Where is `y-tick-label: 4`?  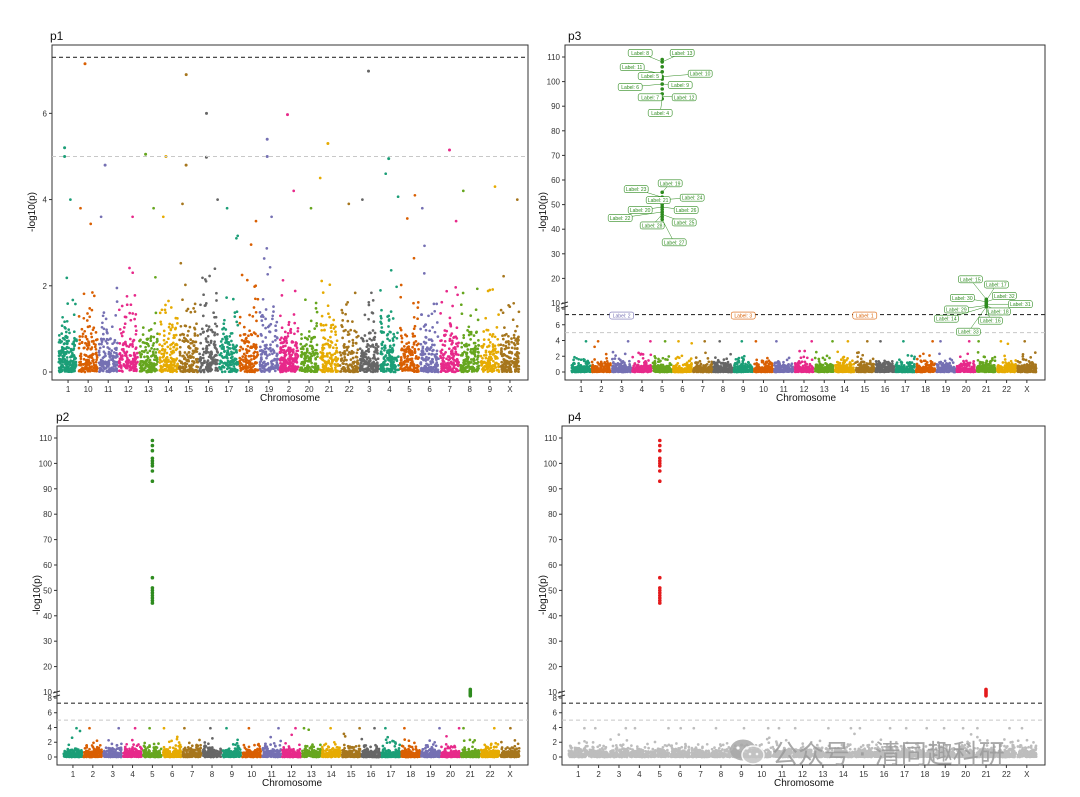
y-tick-label: 4 is located at coordinates (45, 200).